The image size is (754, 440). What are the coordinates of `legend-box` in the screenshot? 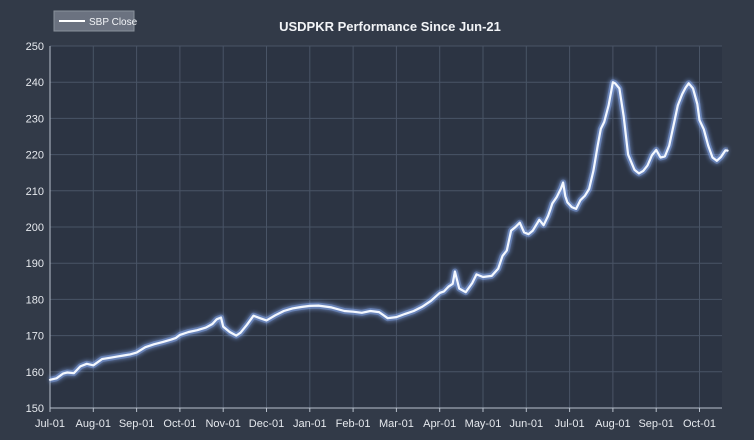 It's located at (94, 21).